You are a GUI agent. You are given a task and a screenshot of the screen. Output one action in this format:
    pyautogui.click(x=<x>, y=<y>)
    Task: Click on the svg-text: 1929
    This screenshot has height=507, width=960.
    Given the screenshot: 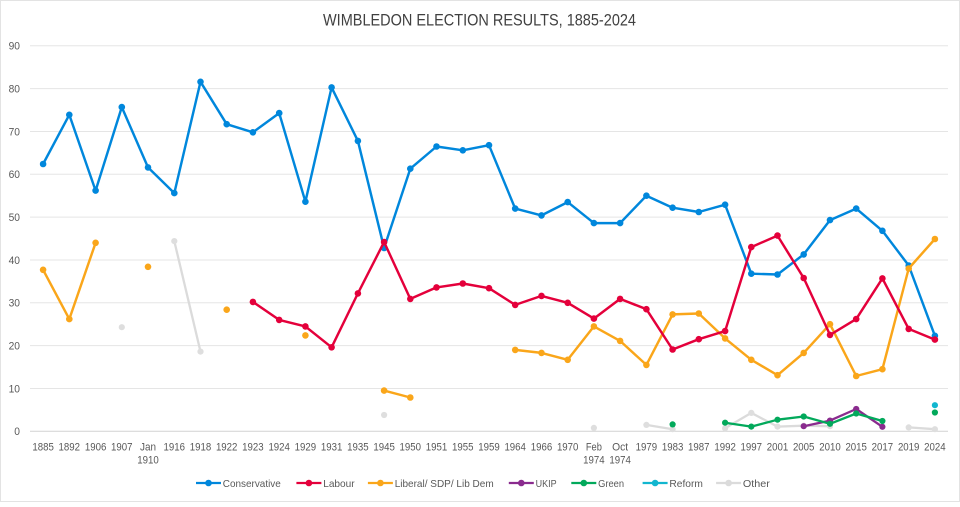 What is the action you would take?
    pyautogui.click(x=306, y=447)
    